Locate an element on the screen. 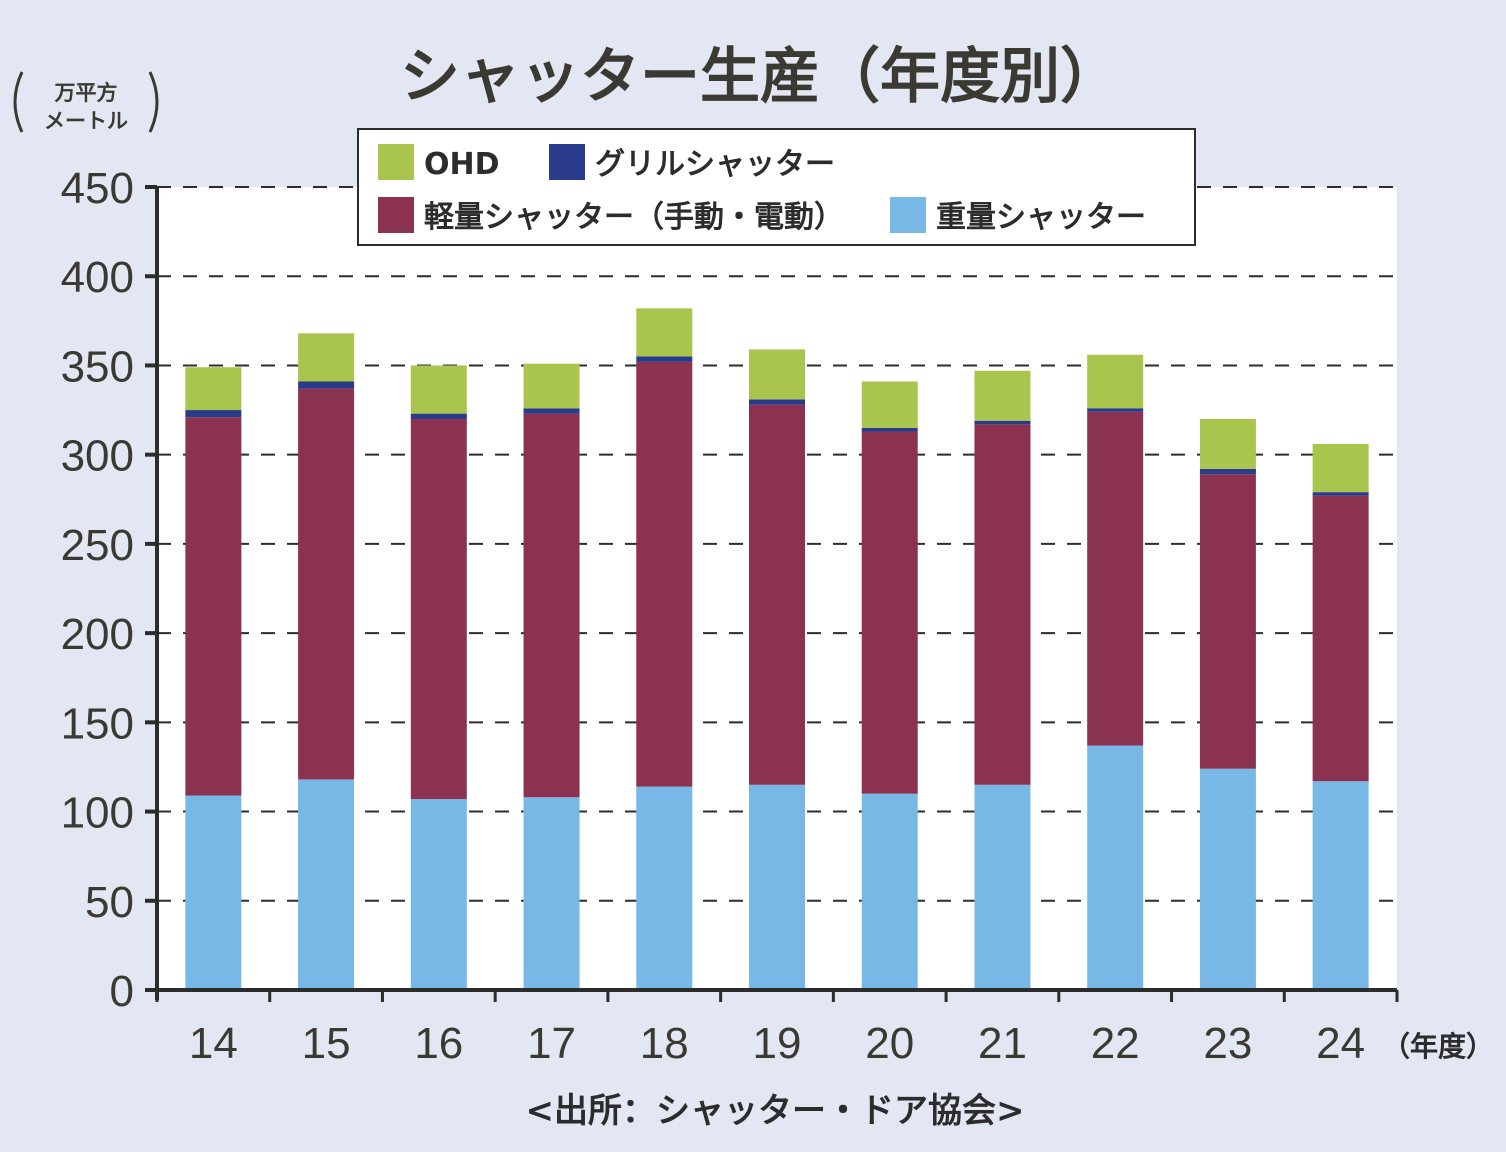  y-tick-label: 300 is located at coordinates (97, 456).